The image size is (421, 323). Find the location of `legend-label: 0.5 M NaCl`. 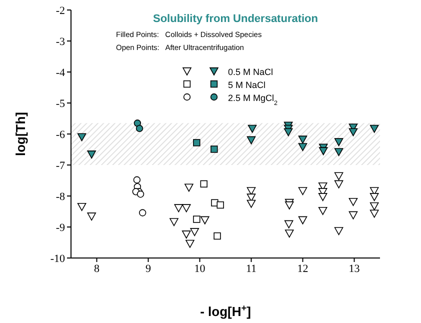

legend-label: 0.5 M NaCl is located at coordinates (251, 72).